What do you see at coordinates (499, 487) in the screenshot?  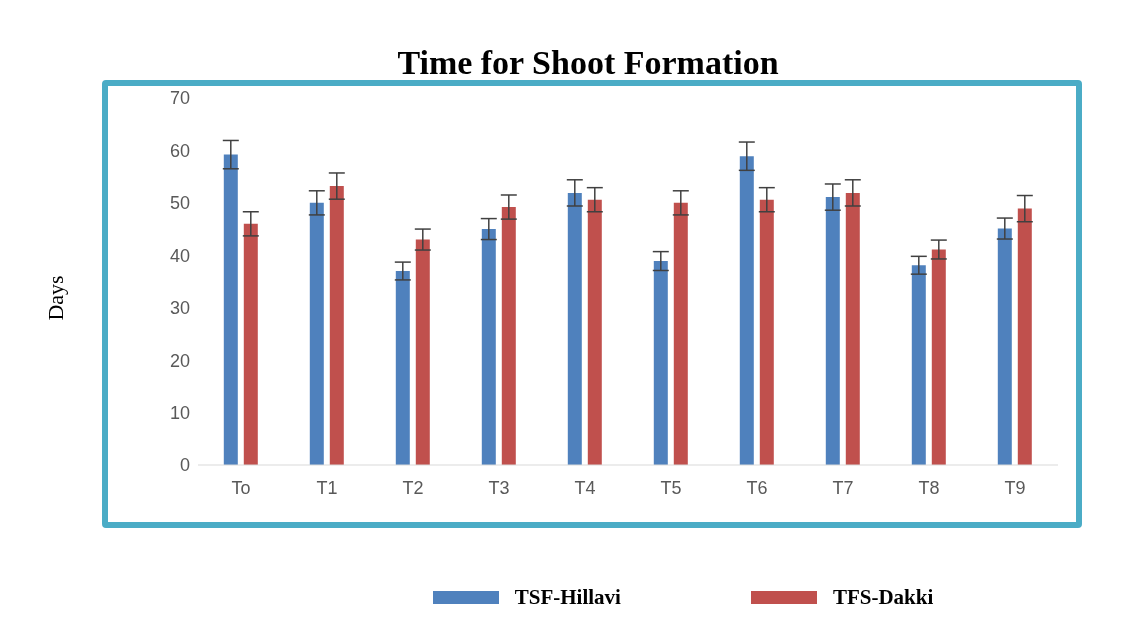 I see `x-tick-label: T3` at bounding box center [499, 487].